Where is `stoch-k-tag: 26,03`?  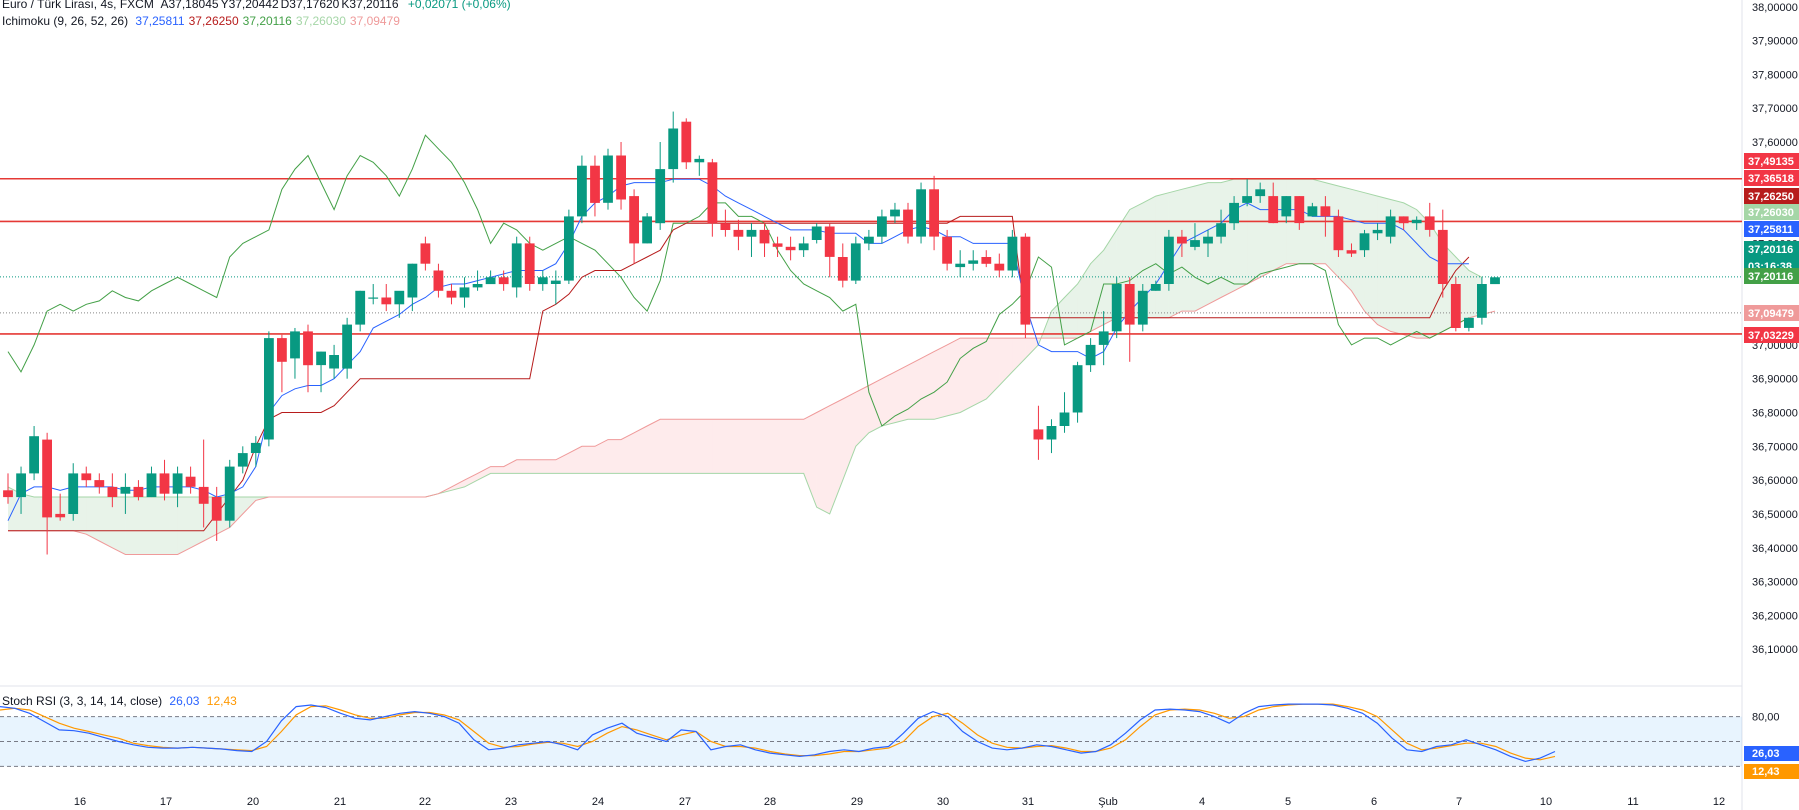 stoch-k-tag: 26,03 is located at coordinates (1771, 753).